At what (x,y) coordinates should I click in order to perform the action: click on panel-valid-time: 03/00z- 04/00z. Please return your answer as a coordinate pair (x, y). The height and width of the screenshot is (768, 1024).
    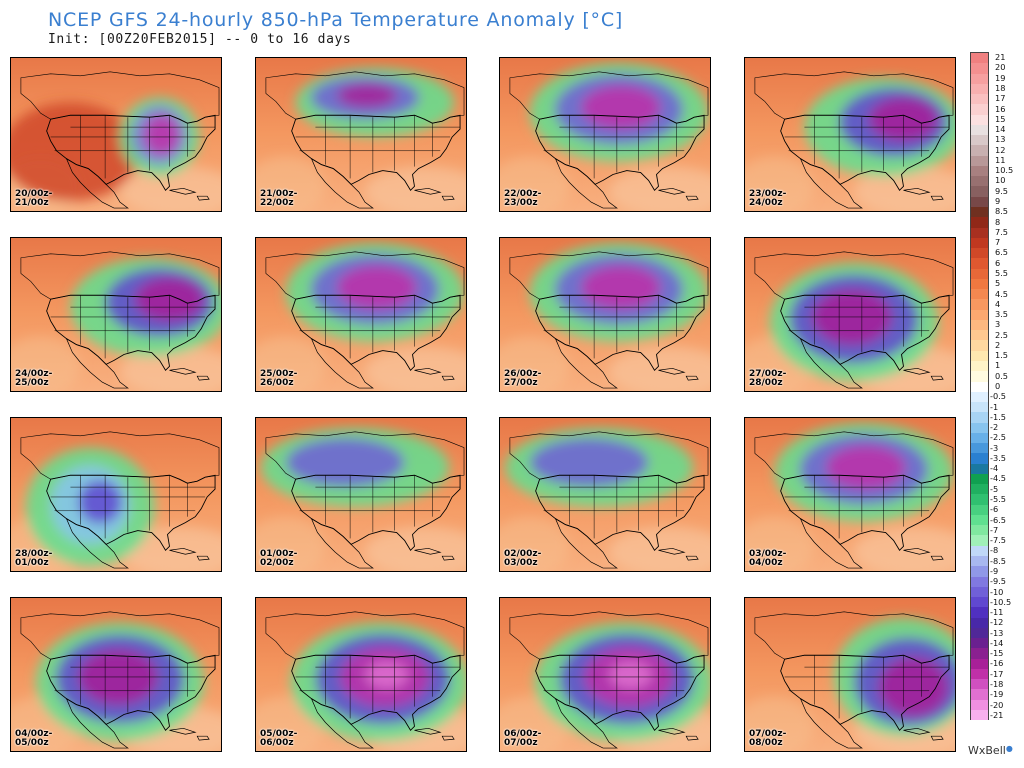
    Looking at the image, I should click on (767, 559).